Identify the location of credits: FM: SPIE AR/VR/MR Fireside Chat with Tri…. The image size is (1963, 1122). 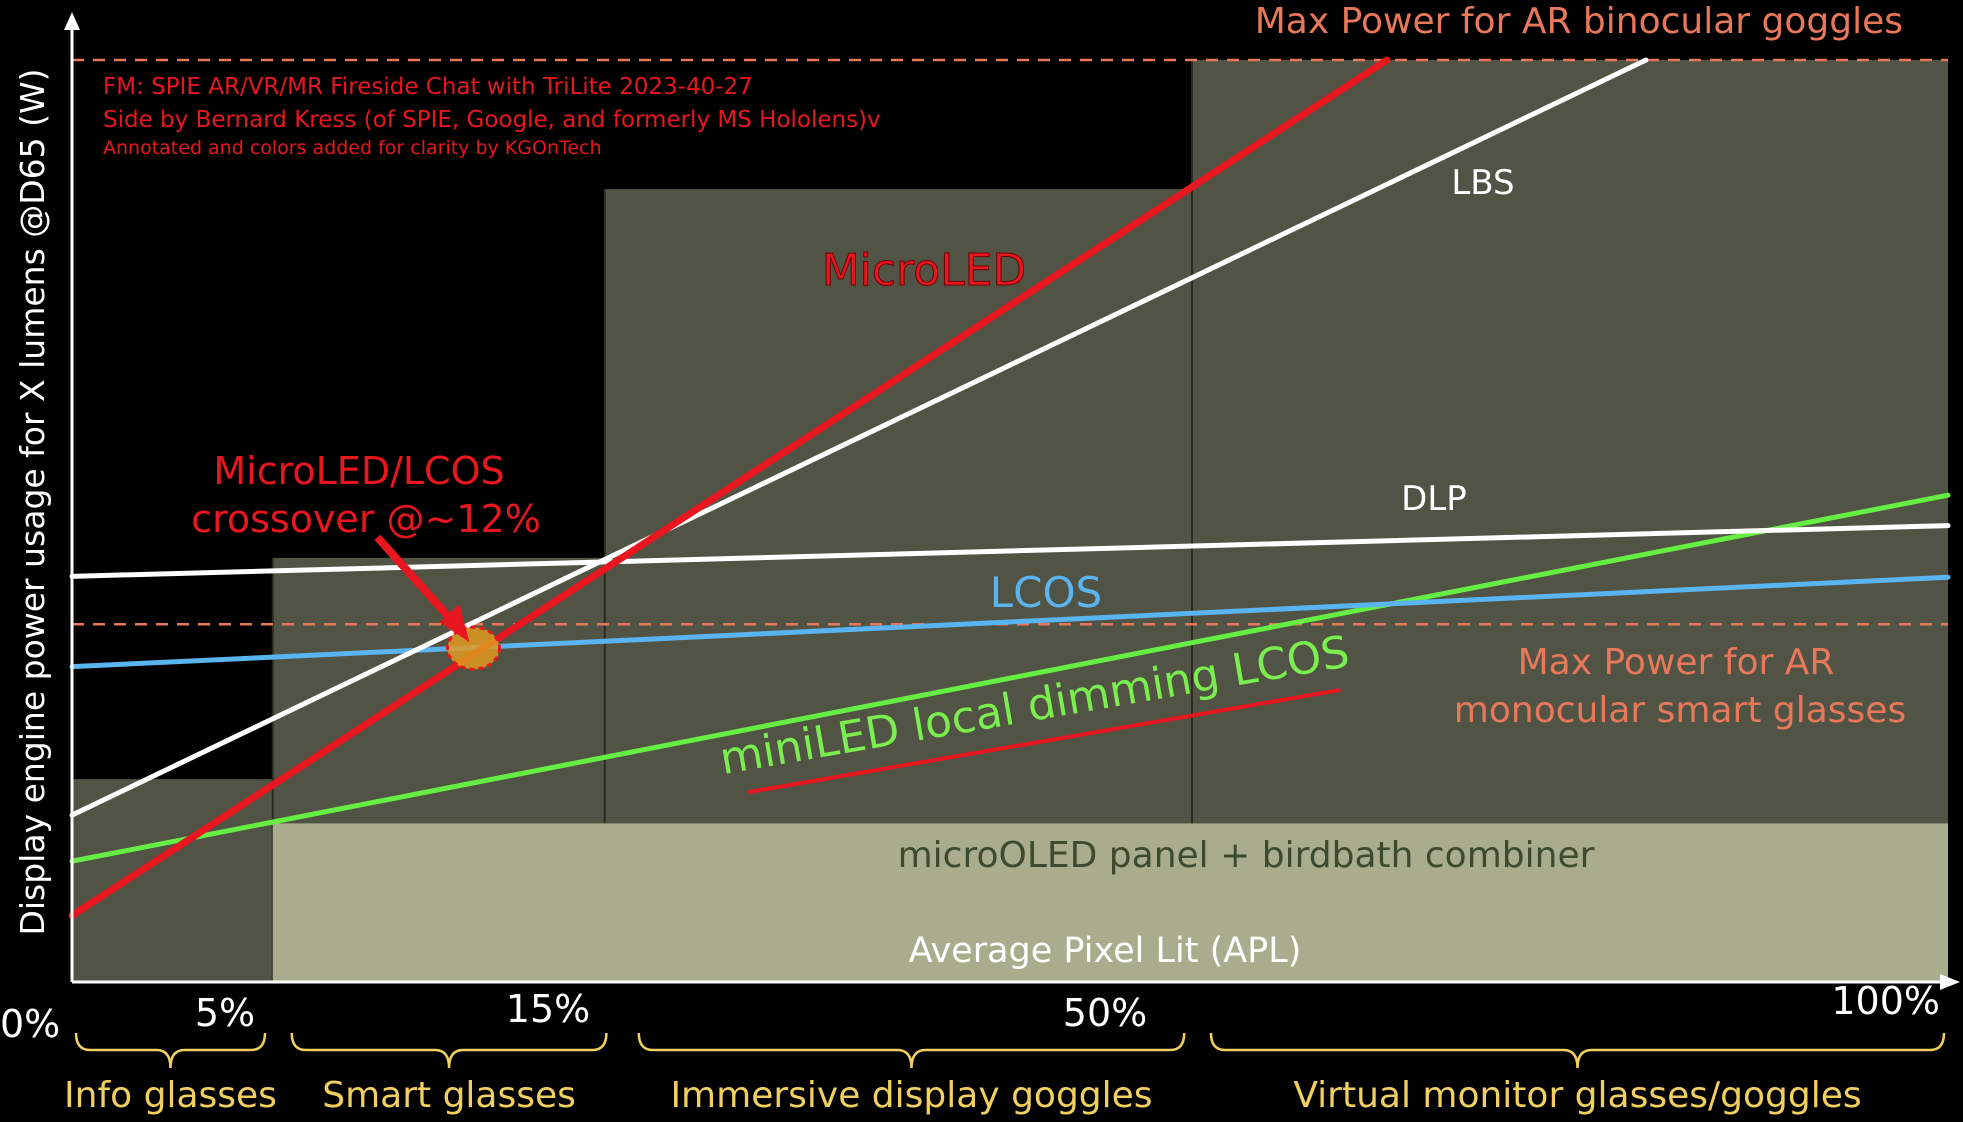
(492, 116).